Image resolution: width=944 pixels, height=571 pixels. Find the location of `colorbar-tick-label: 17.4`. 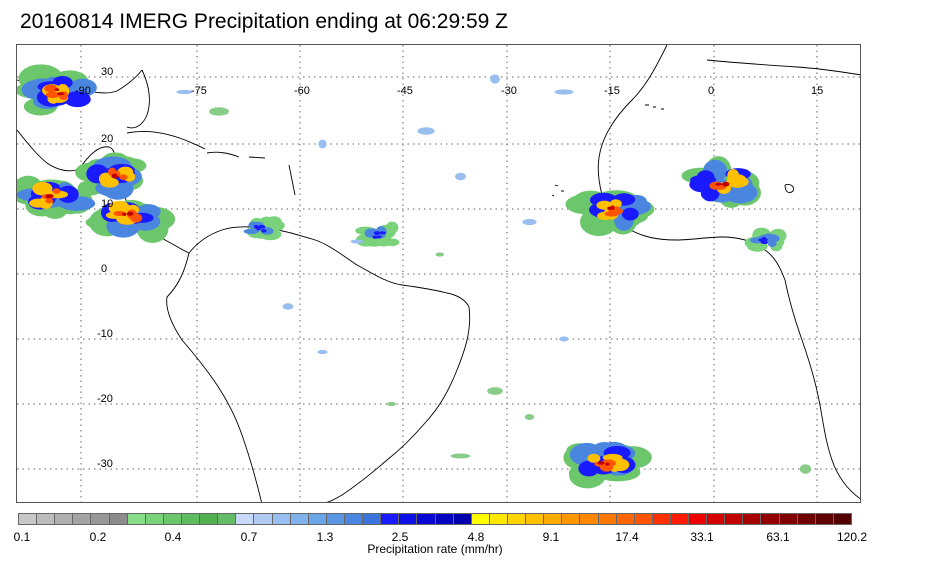

colorbar-tick-label: 17.4 is located at coordinates (627, 537).